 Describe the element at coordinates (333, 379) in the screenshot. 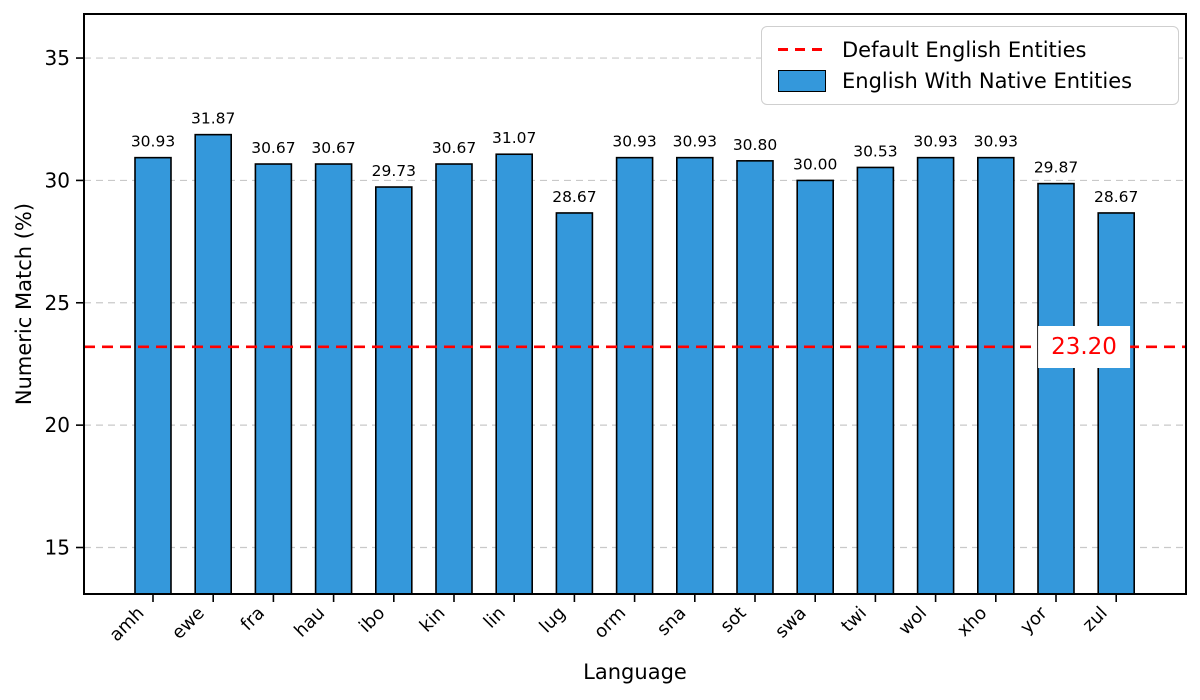

I see `bar-hau` at that location.